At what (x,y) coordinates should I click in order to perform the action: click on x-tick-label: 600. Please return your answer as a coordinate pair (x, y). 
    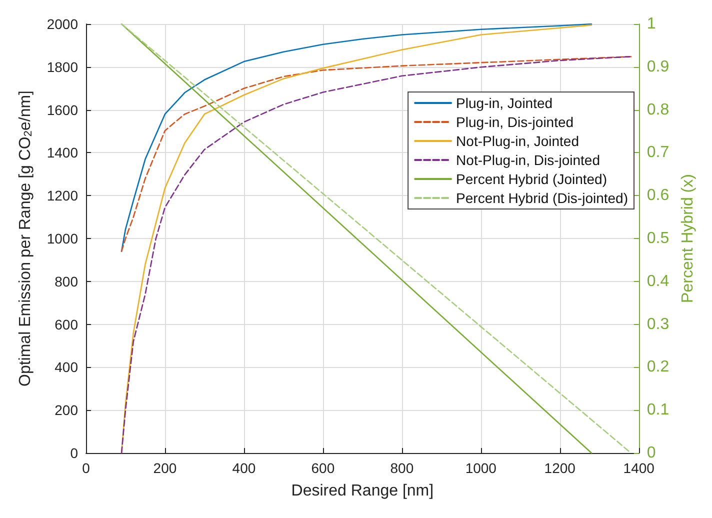
    Looking at the image, I should click on (323, 468).